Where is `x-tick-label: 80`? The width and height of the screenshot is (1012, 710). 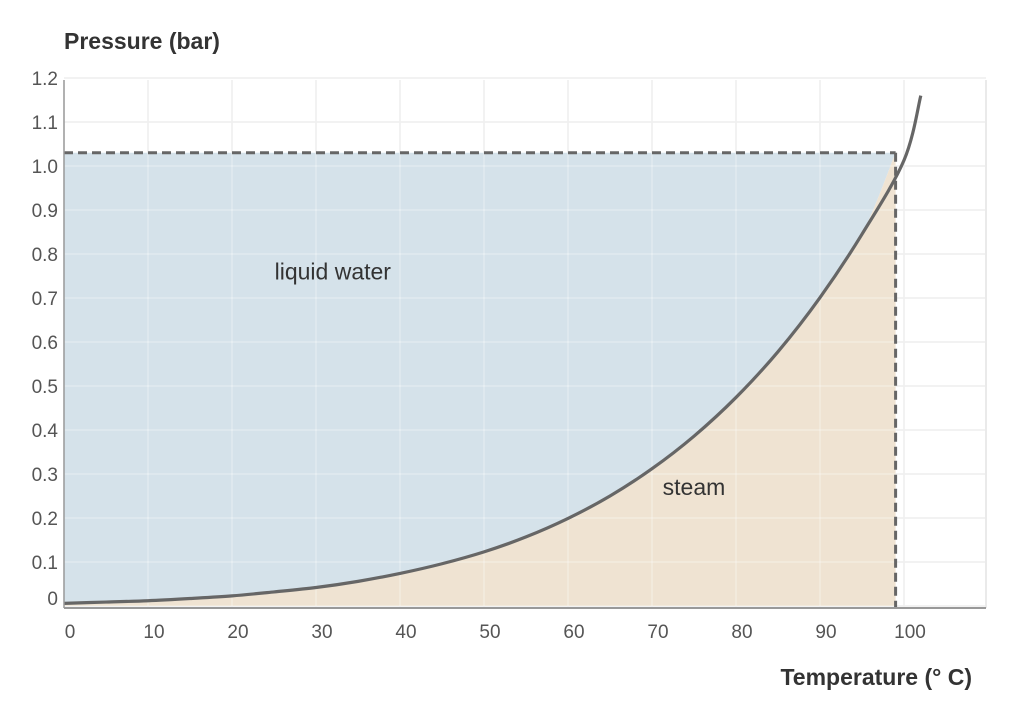
x-tick-label: 80 is located at coordinates (741, 632).